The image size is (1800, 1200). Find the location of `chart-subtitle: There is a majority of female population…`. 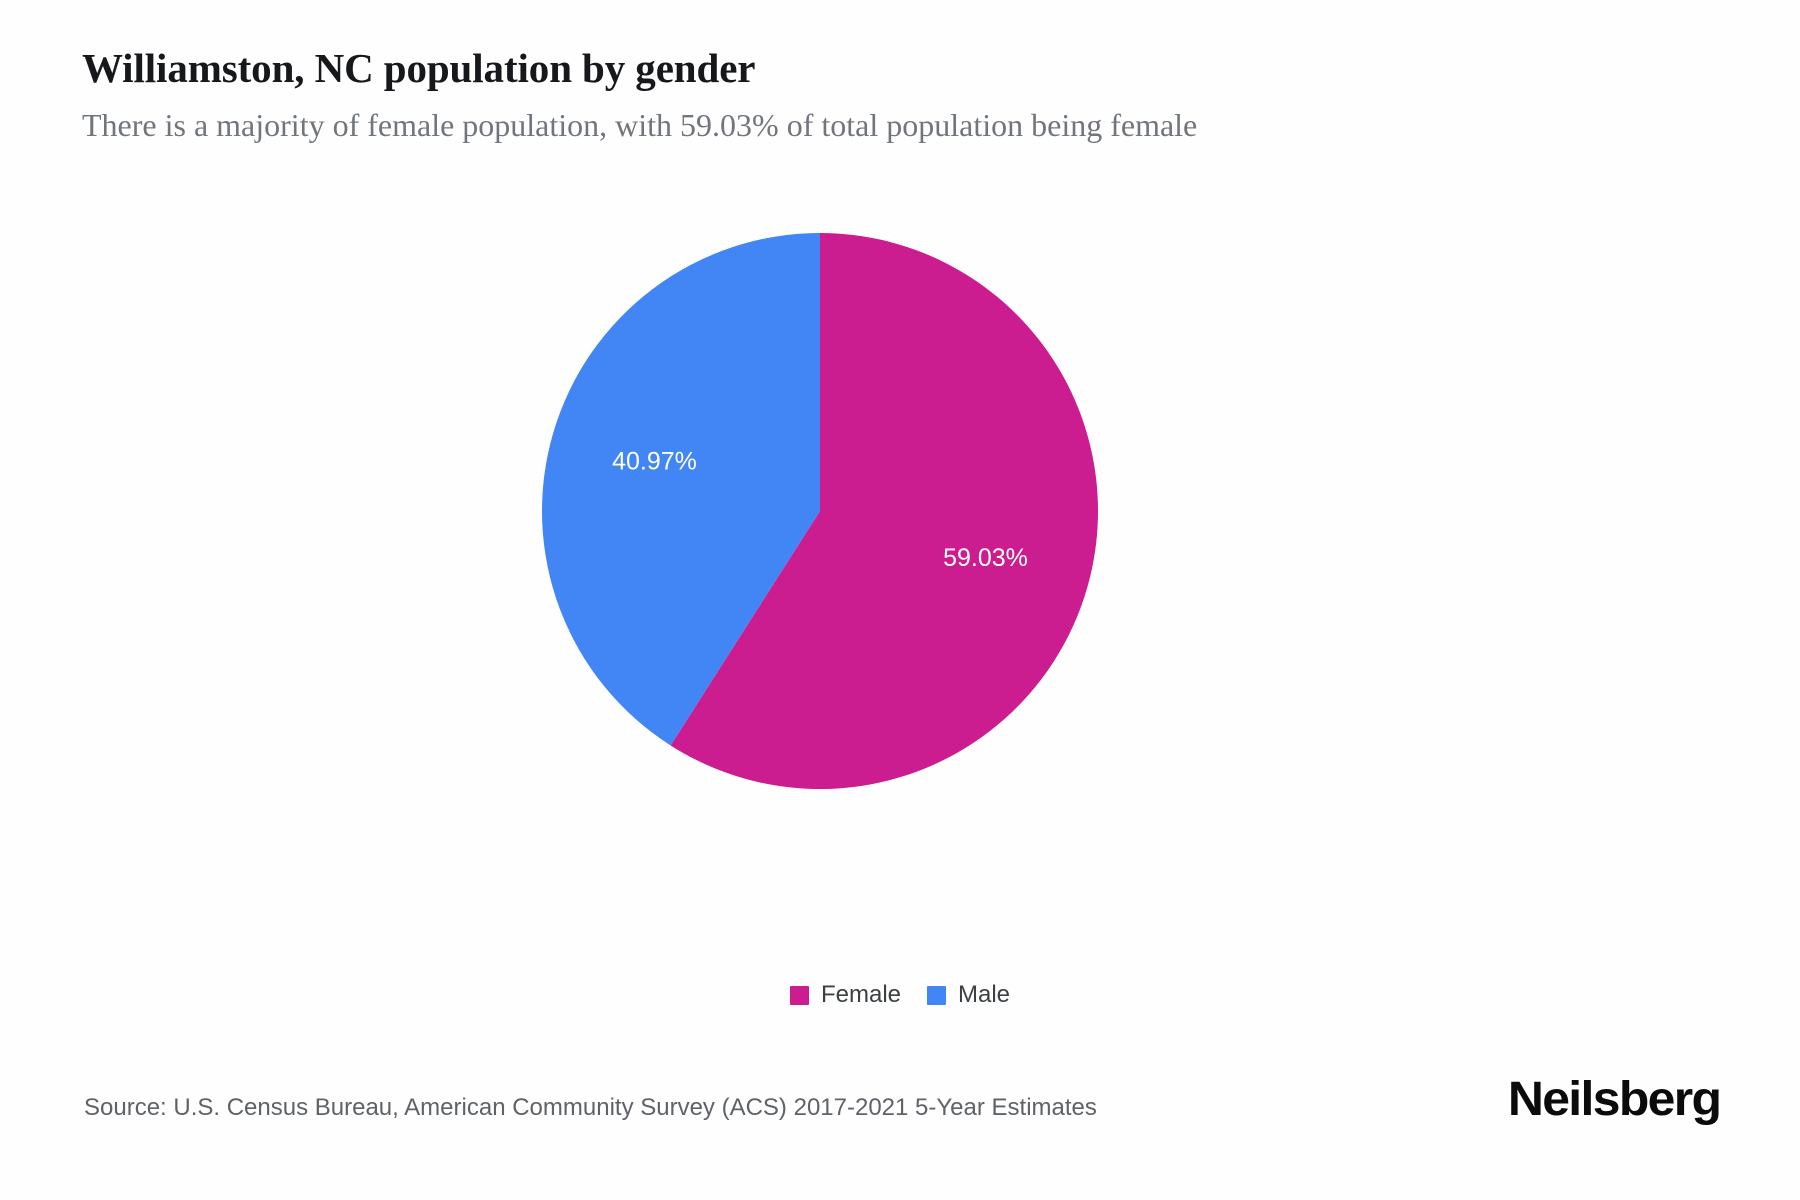

chart-subtitle: There is a majority of female population… is located at coordinates (640, 124).